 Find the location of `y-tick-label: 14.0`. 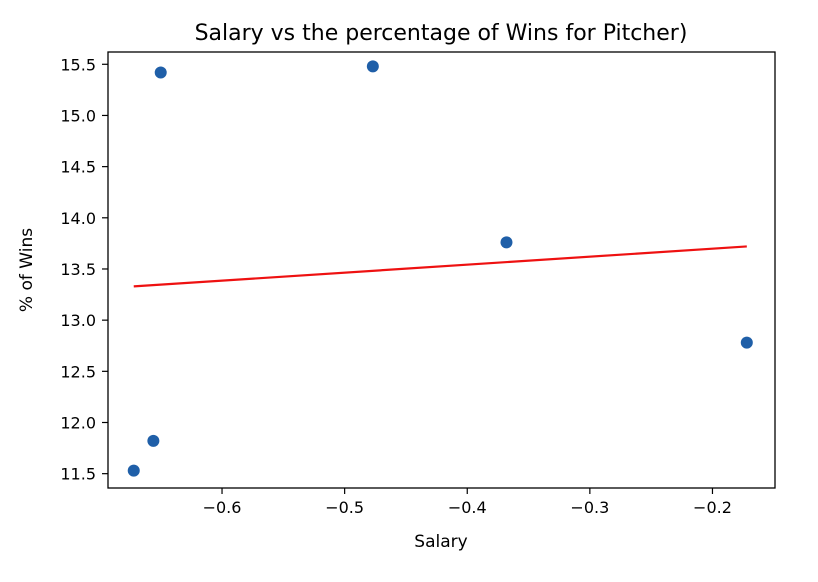

y-tick-label: 14.0 is located at coordinates (78, 218).